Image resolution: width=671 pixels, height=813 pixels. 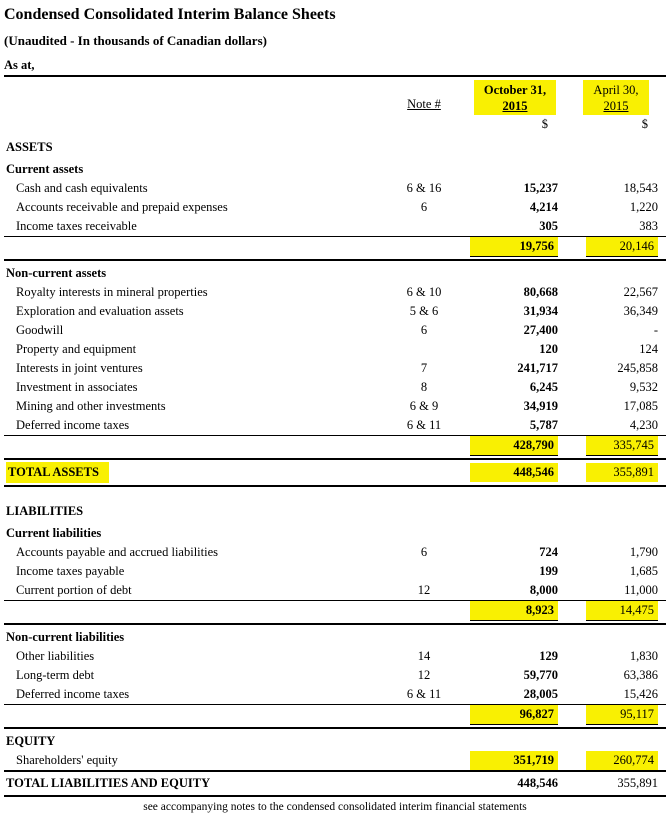 I want to click on table-row: Current assets, so click(x=335, y=168).